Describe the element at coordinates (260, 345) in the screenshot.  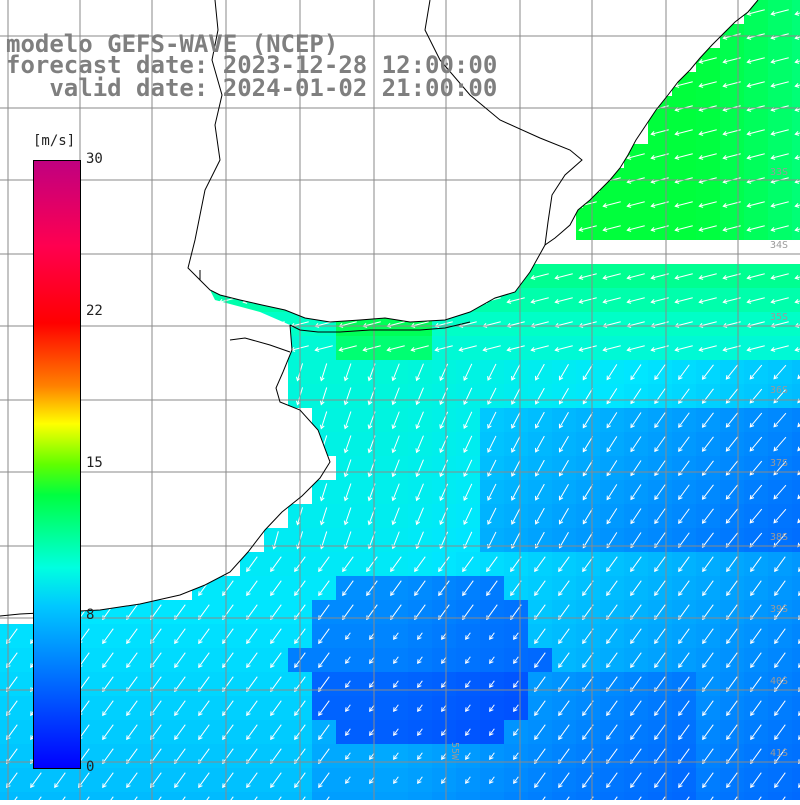
I see `border-line` at that location.